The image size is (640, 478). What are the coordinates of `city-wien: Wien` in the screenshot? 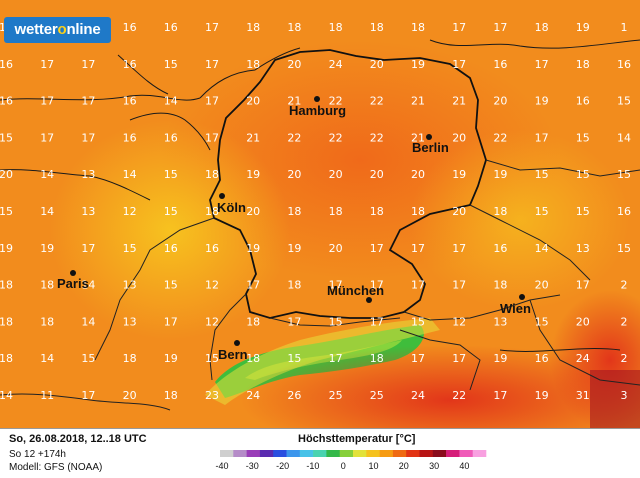 It's located at (515, 305).